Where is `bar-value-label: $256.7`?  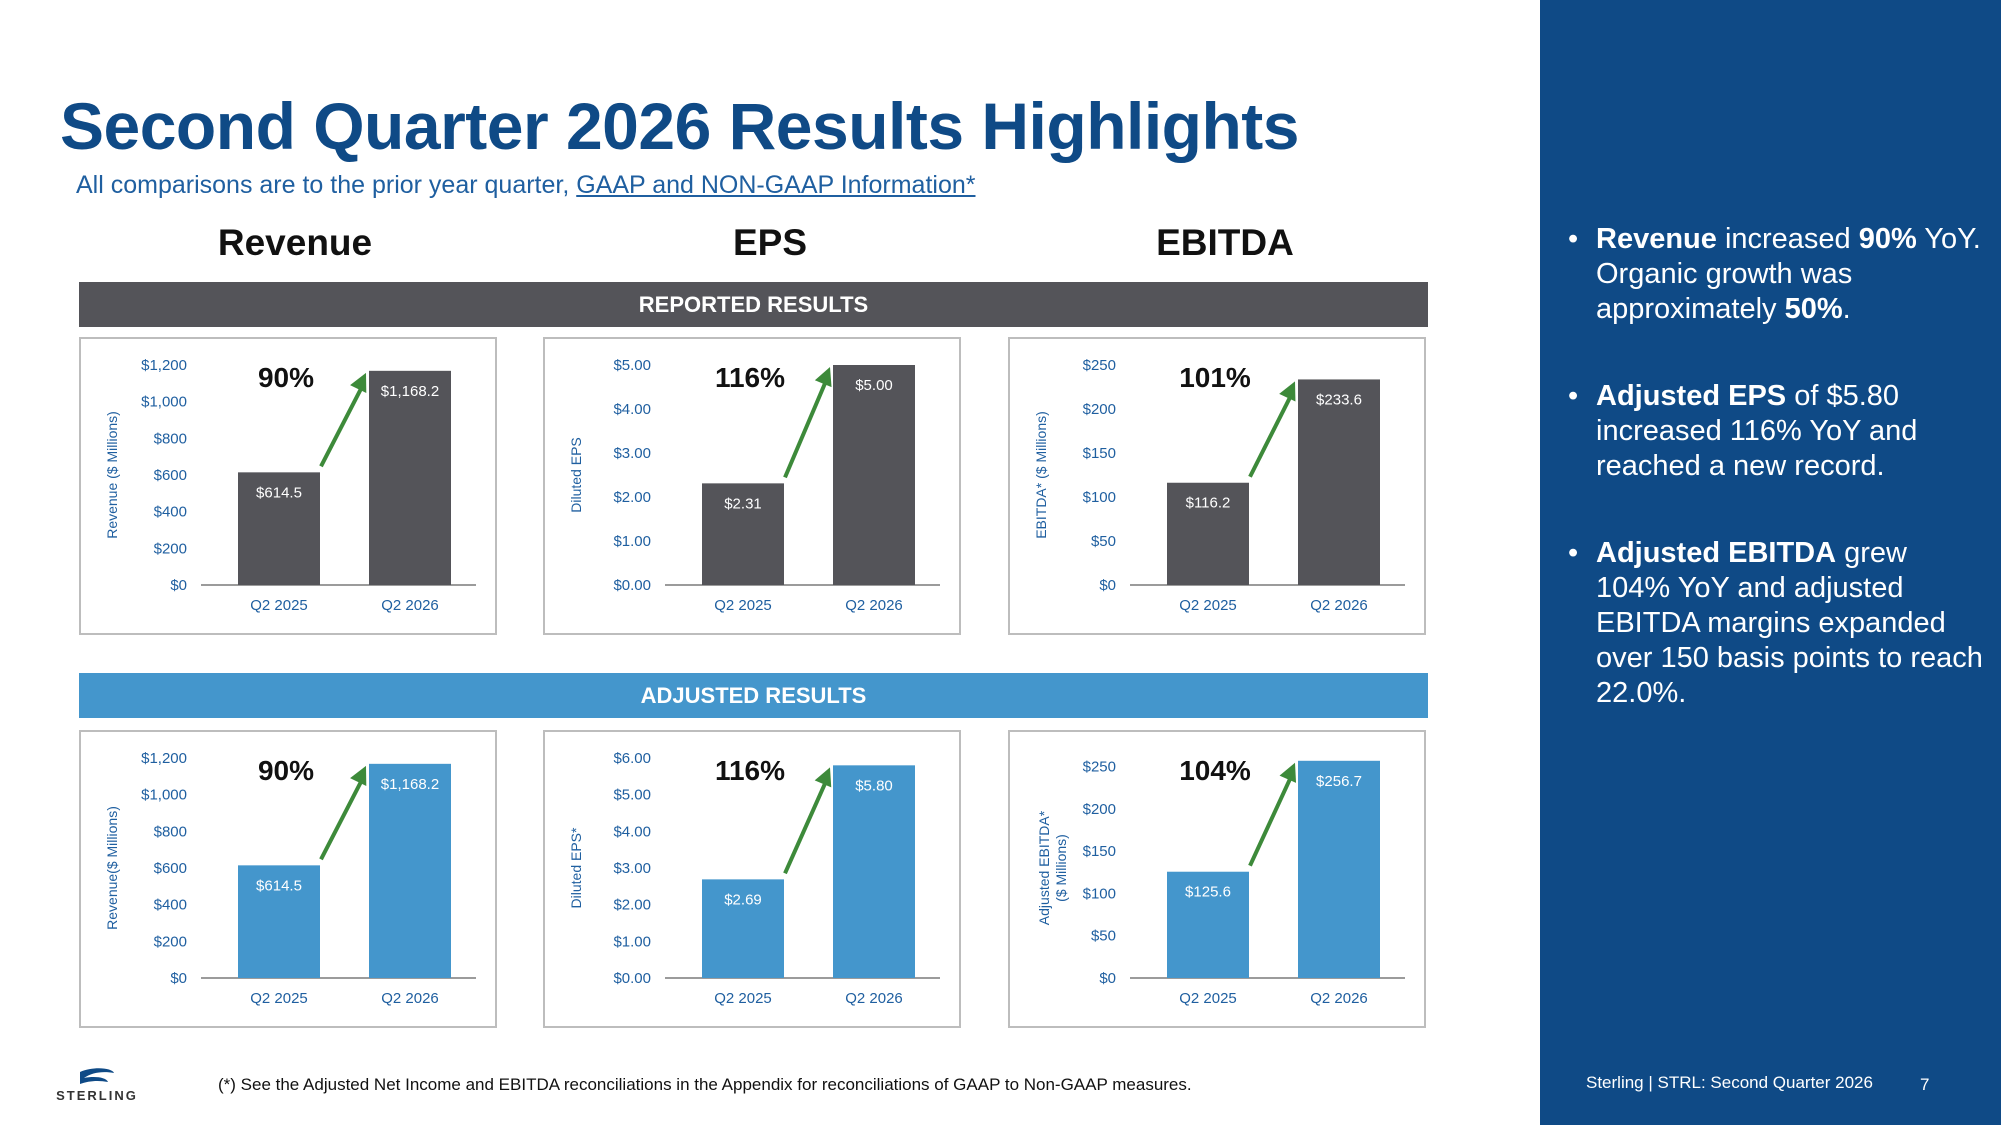 bar-value-label: $256.7 is located at coordinates (1339, 781).